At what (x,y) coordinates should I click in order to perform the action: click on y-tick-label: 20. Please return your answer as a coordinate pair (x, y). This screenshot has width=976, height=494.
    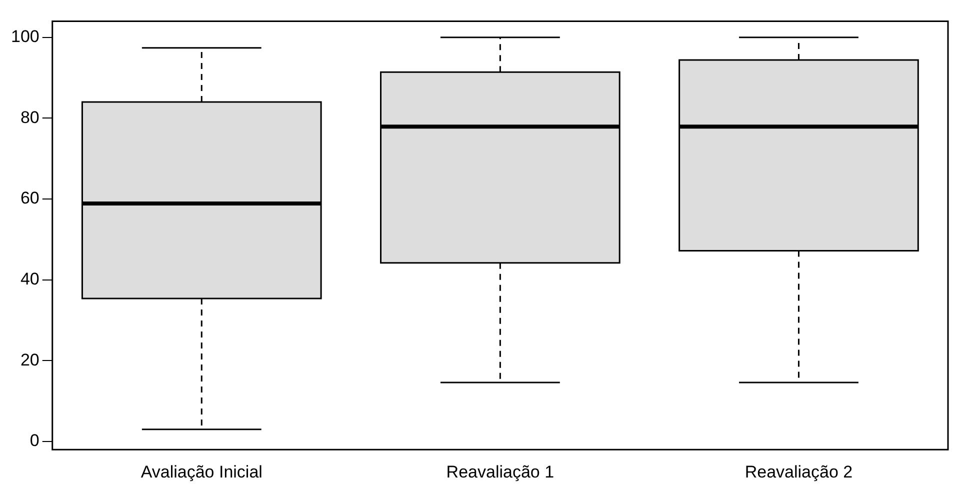
    Looking at the image, I should click on (30, 360).